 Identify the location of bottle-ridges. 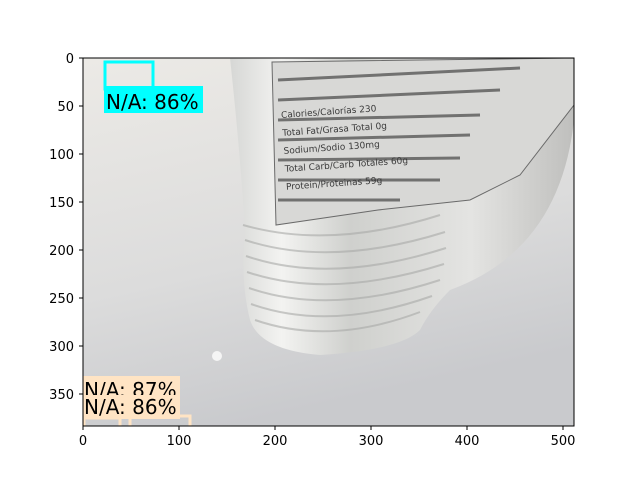
(344, 273).